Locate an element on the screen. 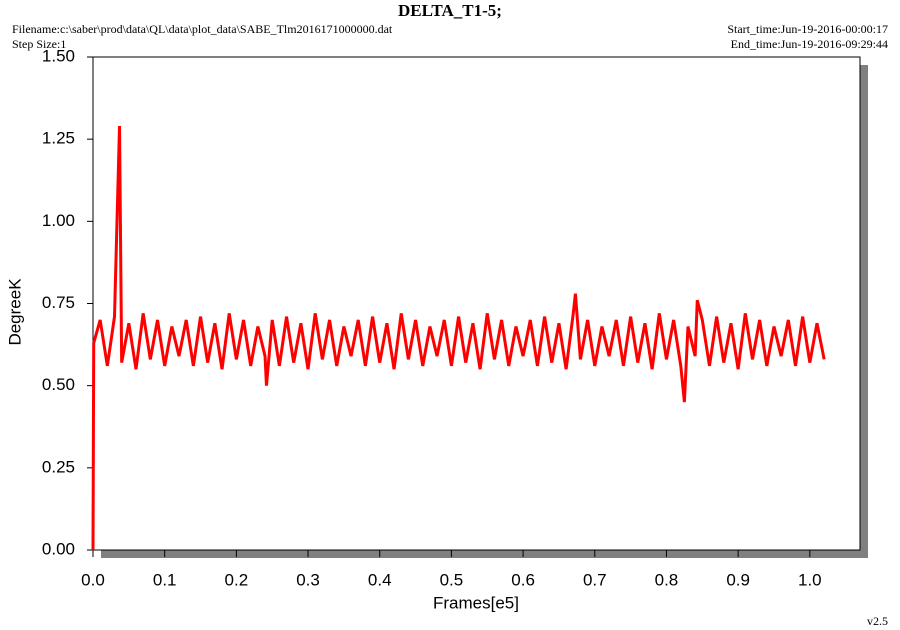 The image size is (900, 630). y-tick-label: 1.50 is located at coordinates (58, 55).